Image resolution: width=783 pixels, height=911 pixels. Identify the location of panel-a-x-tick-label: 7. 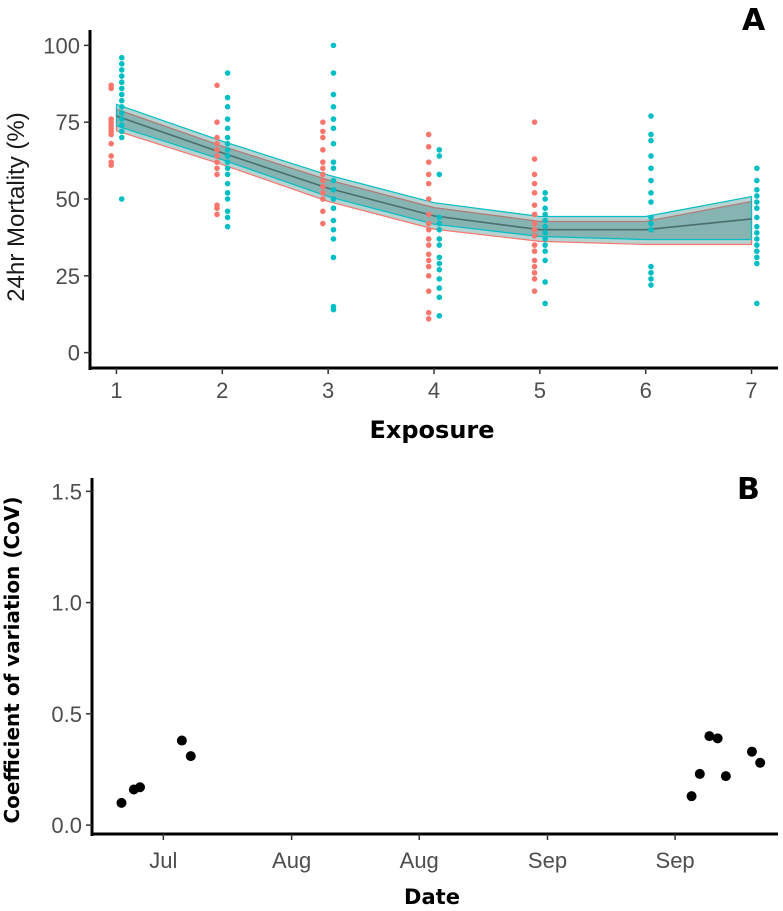
(751, 390).